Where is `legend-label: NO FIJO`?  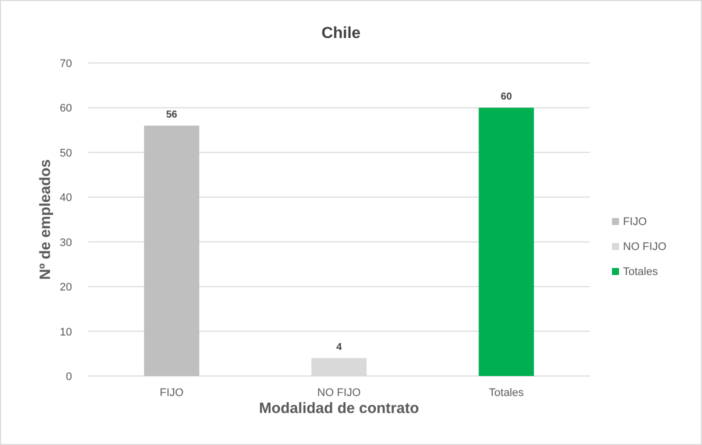 legend-label: NO FIJO is located at coordinates (645, 247).